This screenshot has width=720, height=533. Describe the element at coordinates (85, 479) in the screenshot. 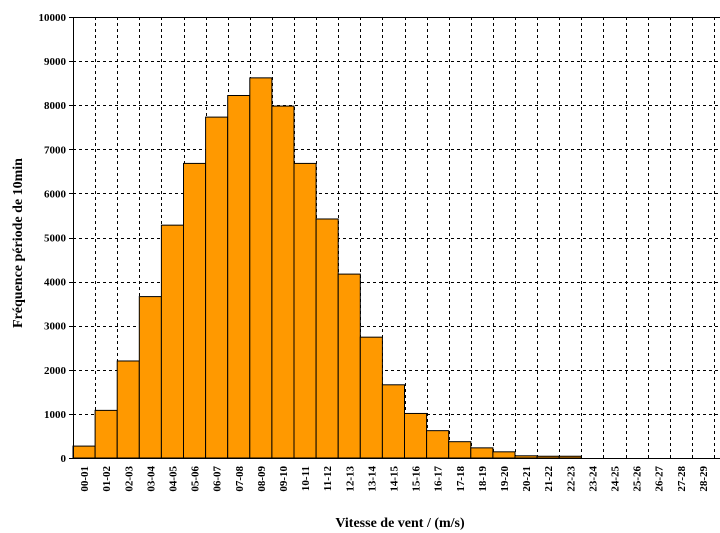

I see `x-tick-label-00-01: 00-01` at that location.